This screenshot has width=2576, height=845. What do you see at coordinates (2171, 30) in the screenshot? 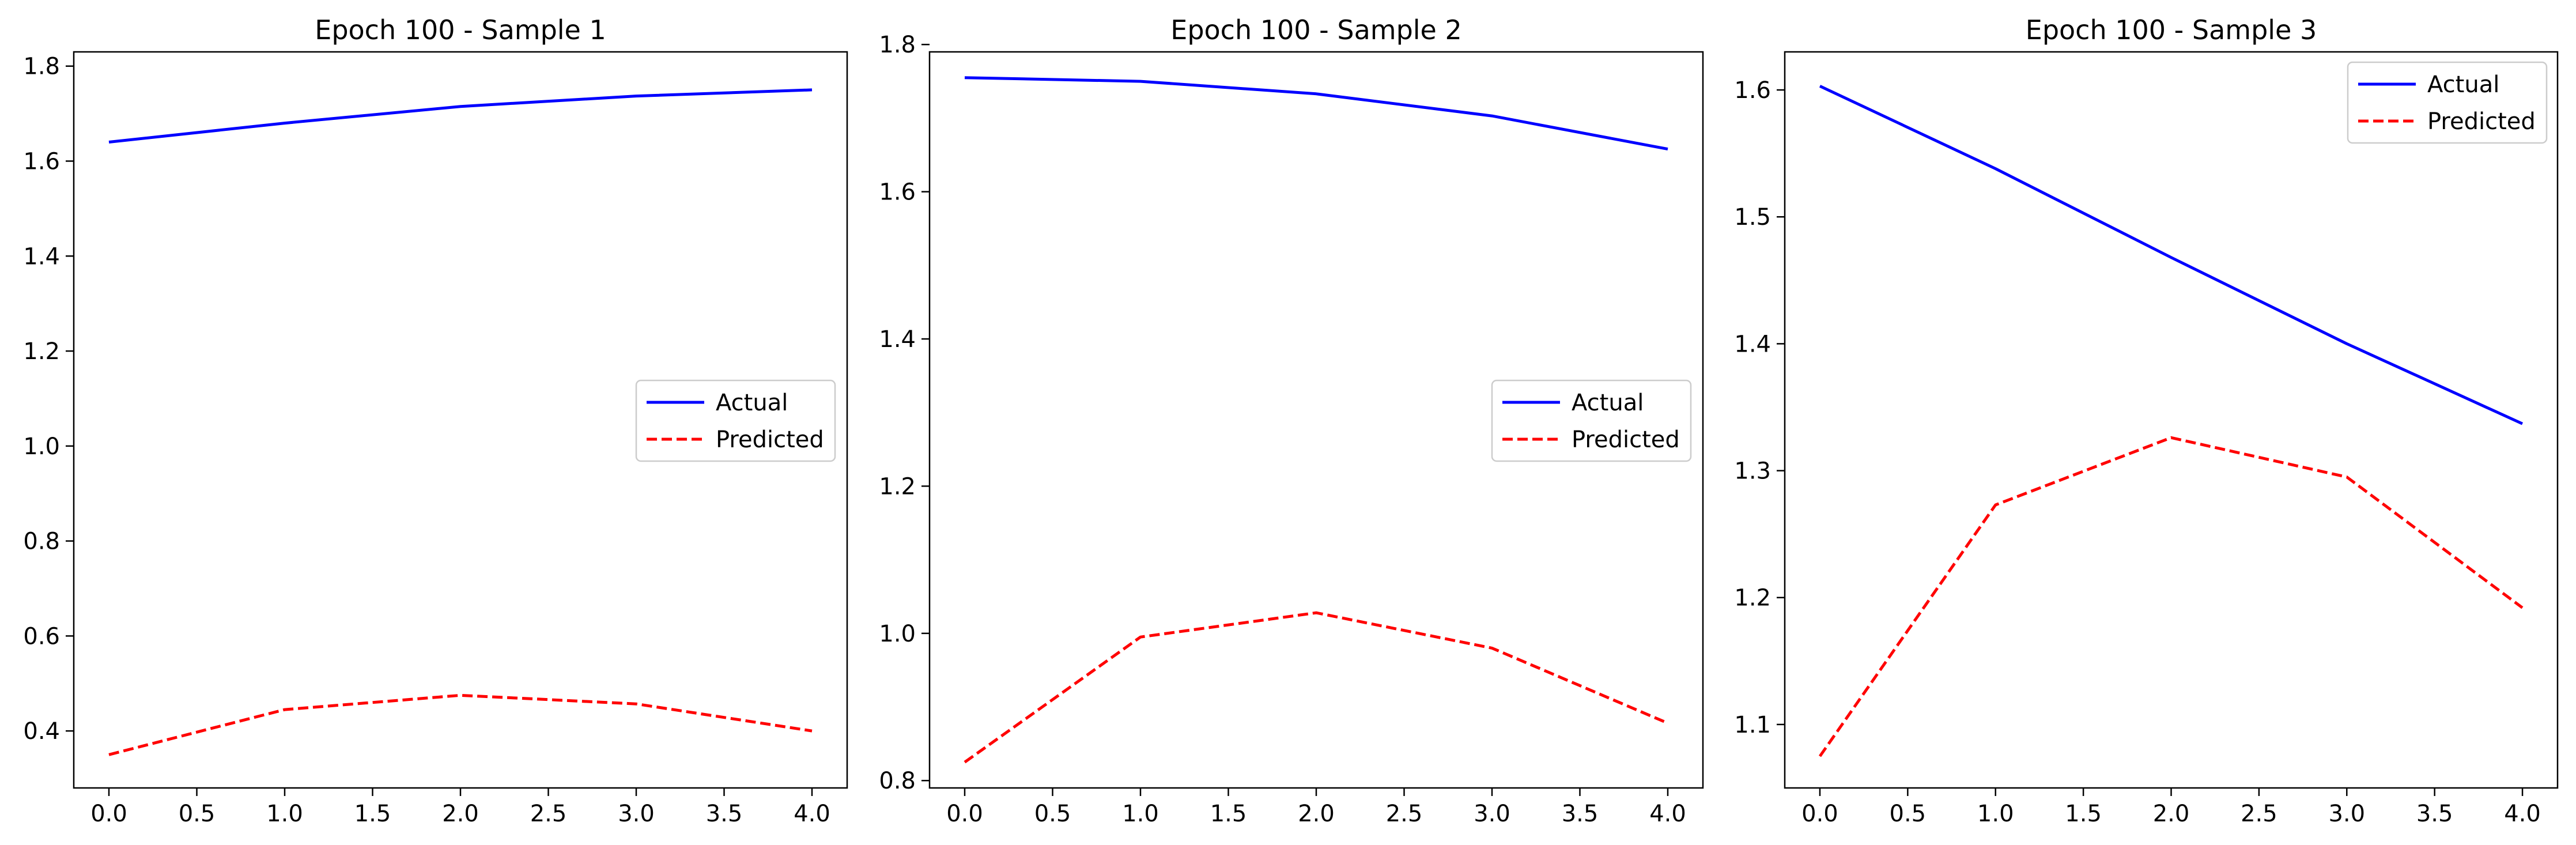
I see `chart-title: Epoch 100 - Sample 3` at bounding box center [2171, 30].